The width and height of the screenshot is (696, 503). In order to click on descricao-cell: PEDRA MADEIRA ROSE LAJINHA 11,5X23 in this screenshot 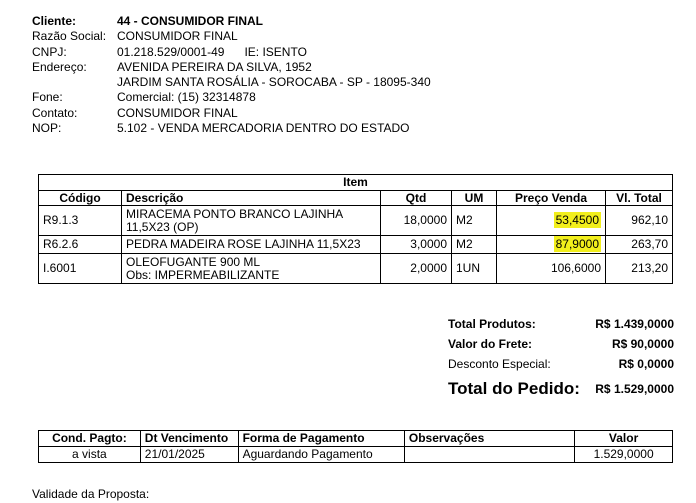, I will do `click(251, 244)`.